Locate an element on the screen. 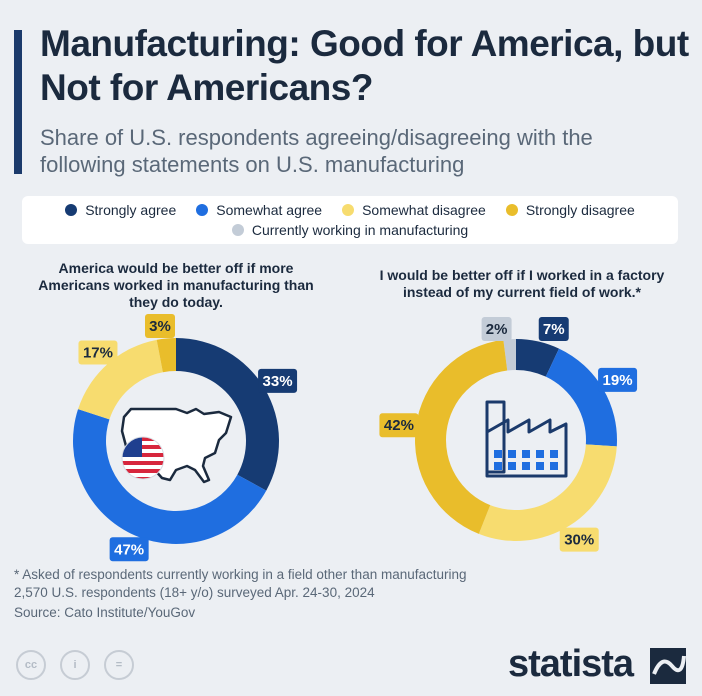 The image size is (702, 696). chart-1-donut is located at coordinates (175, 441).